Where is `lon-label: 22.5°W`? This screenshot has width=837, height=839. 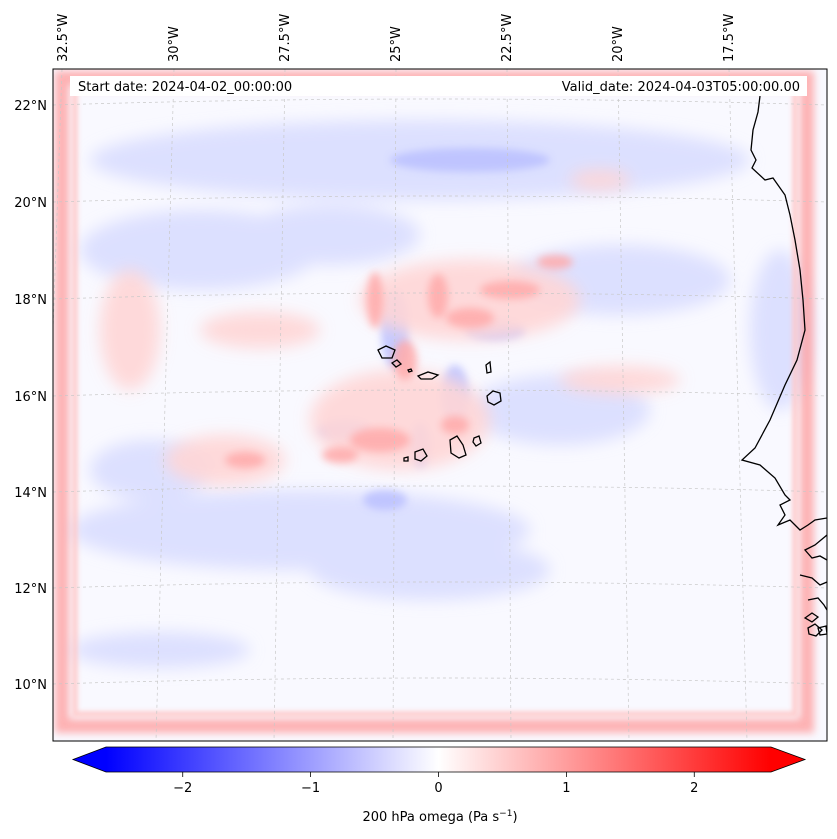 lon-label: 22.5°W is located at coordinates (507, 38).